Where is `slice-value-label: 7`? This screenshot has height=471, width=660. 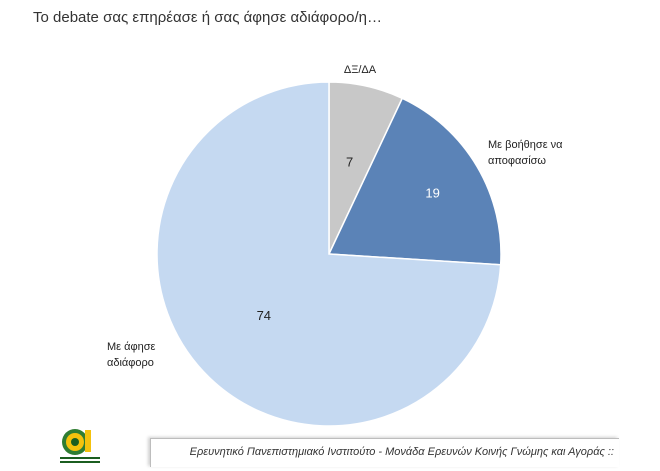 slice-value-label: 7 is located at coordinates (349, 162).